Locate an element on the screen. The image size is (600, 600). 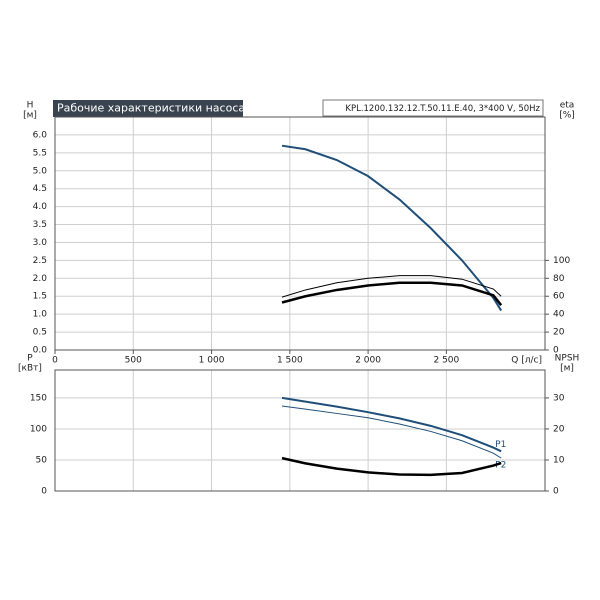
x-tick-label: 1 000 is located at coordinates (212, 361).